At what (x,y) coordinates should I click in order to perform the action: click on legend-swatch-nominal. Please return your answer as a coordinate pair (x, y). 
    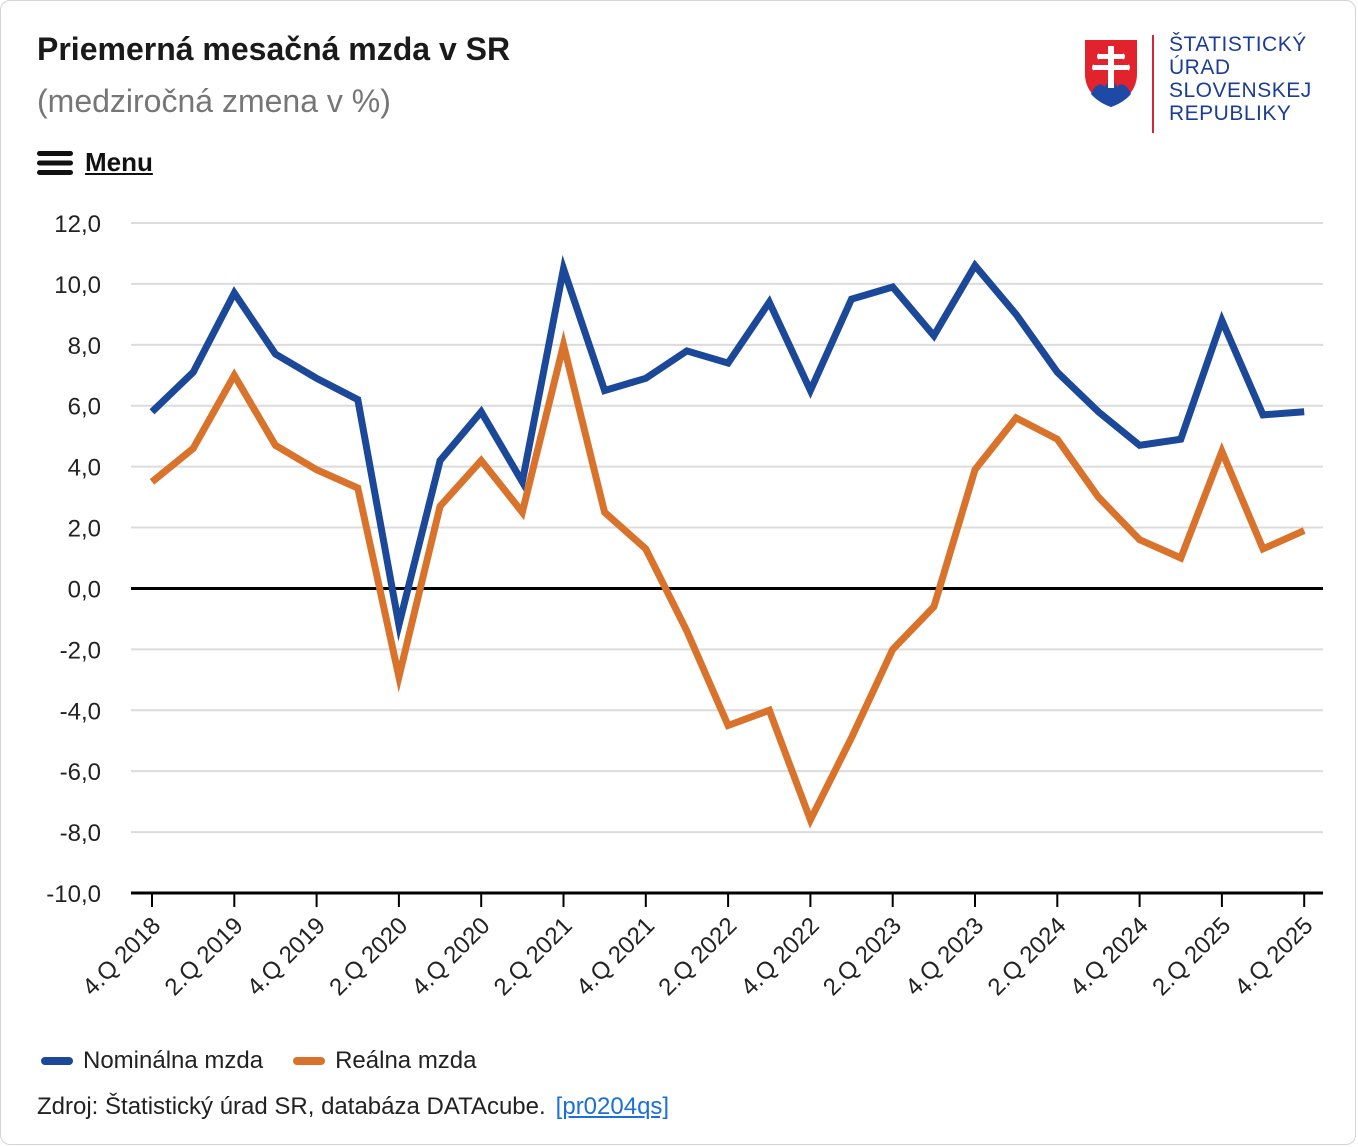
    Looking at the image, I should click on (57, 1061).